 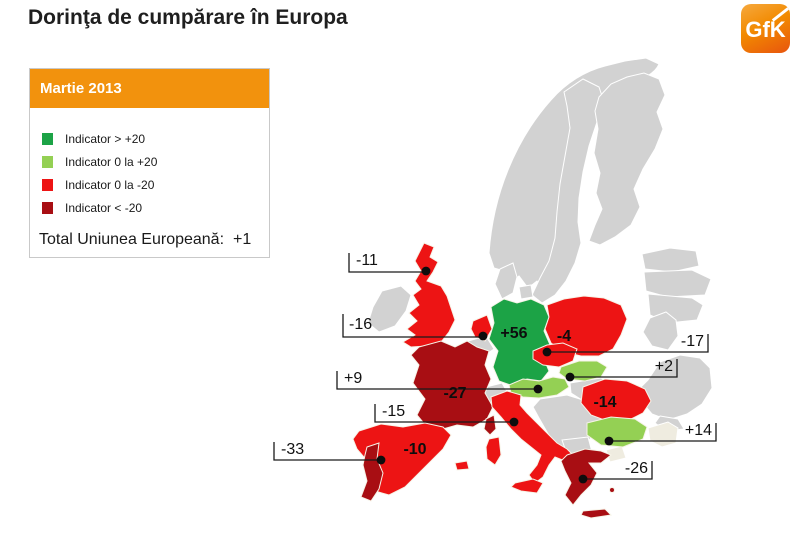 What do you see at coordinates (570, 377) in the screenshot?
I see `marker-dot-slovakia` at bounding box center [570, 377].